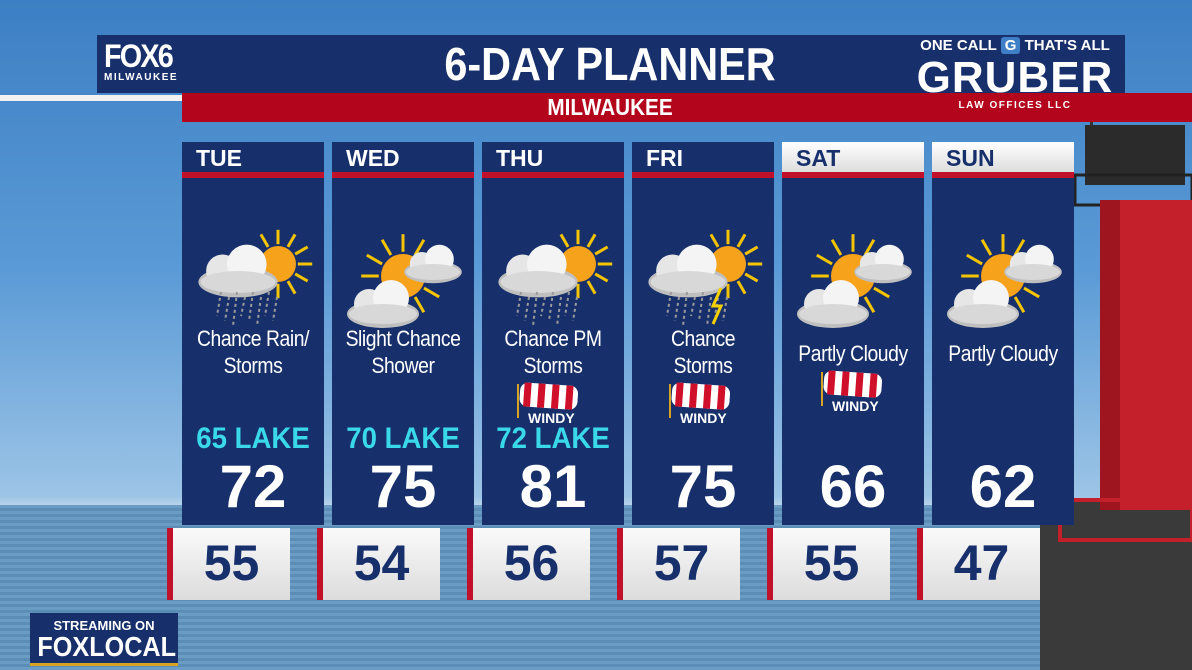 This screenshot has width=1192, height=670. I want to click on day-panel: Chance Rain/Storms 65 LAKE 72, so click(253, 351).